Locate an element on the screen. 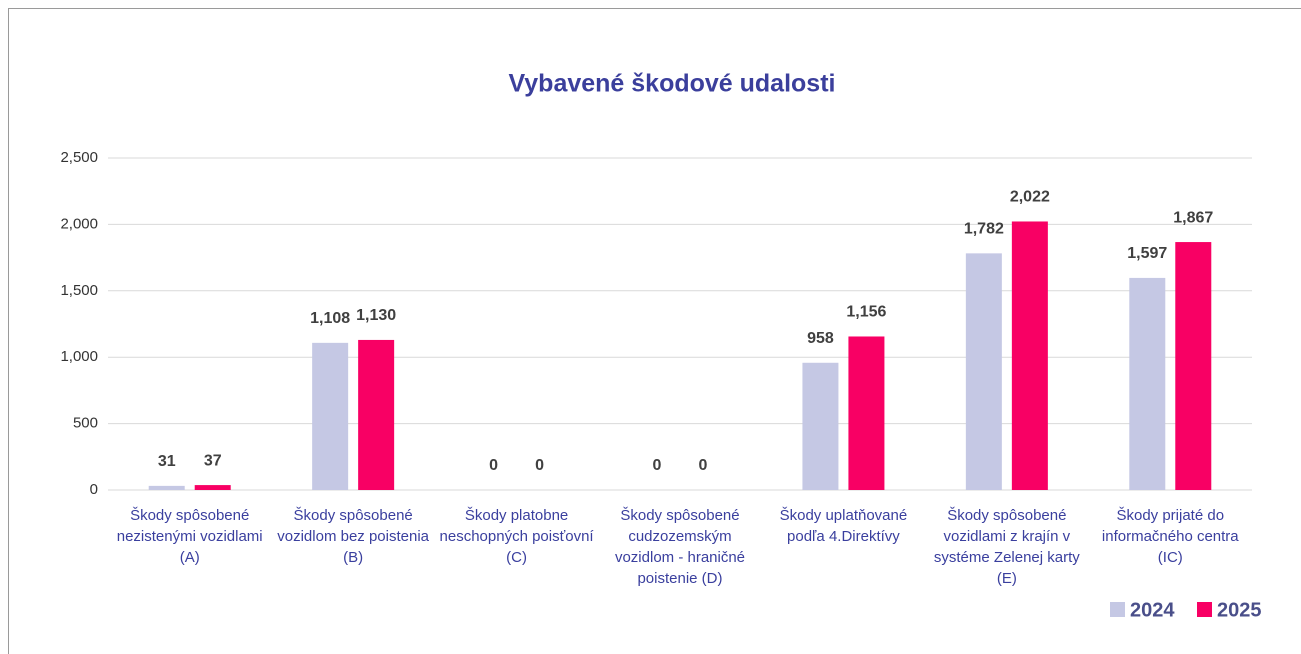 The image size is (1301, 654). data-label: 1,156 is located at coordinates (866, 312).